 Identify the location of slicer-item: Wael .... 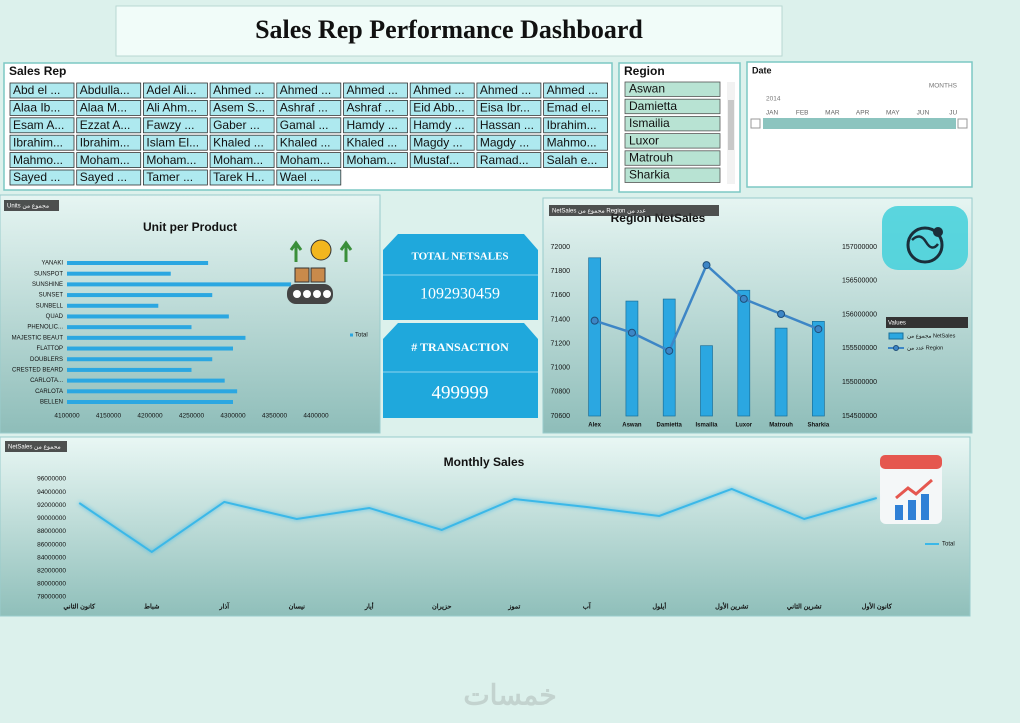
(300, 177).